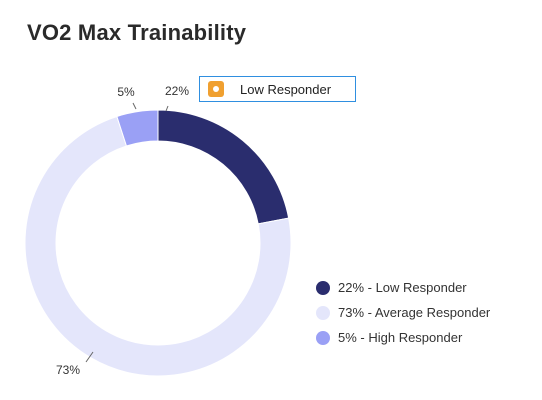  What do you see at coordinates (68, 370) in the screenshot?
I see `data-label-average: 73%` at bounding box center [68, 370].